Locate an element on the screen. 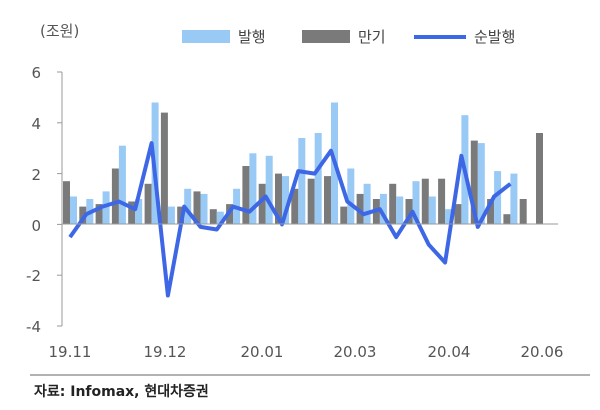  y-tick-label: 6 is located at coordinates (36, 73).